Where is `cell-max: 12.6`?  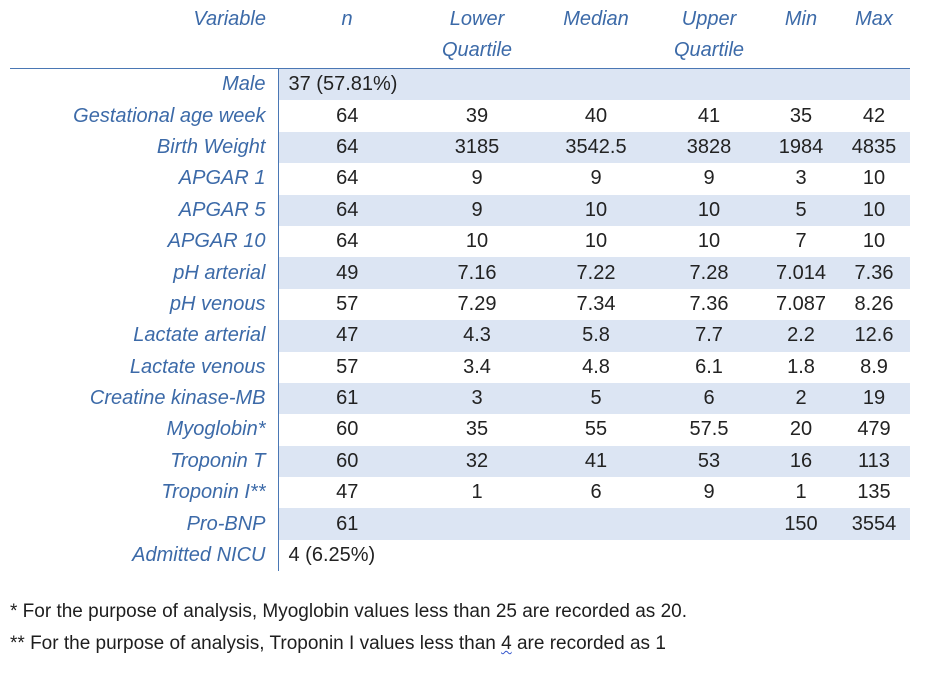 cell-max: 12.6 is located at coordinates (874, 336).